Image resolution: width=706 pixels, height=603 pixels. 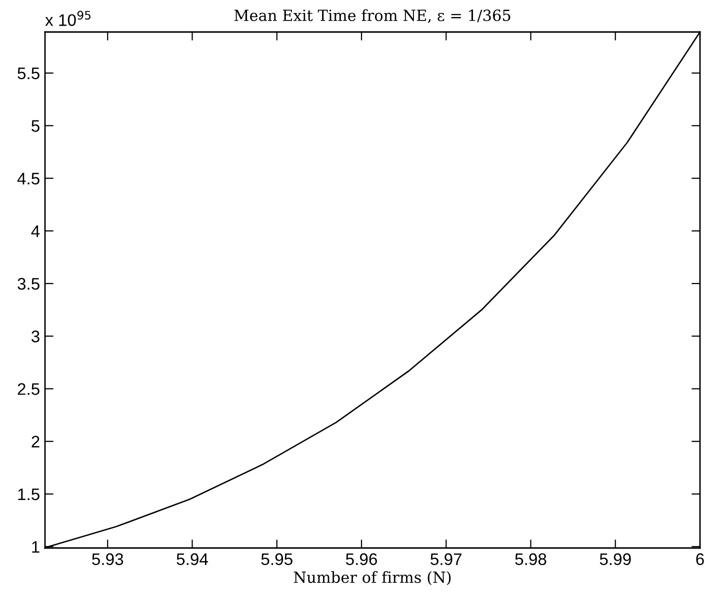 I want to click on chart-title: Mean Exit Time from NE, ε = 1/365, so click(x=372, y=16).